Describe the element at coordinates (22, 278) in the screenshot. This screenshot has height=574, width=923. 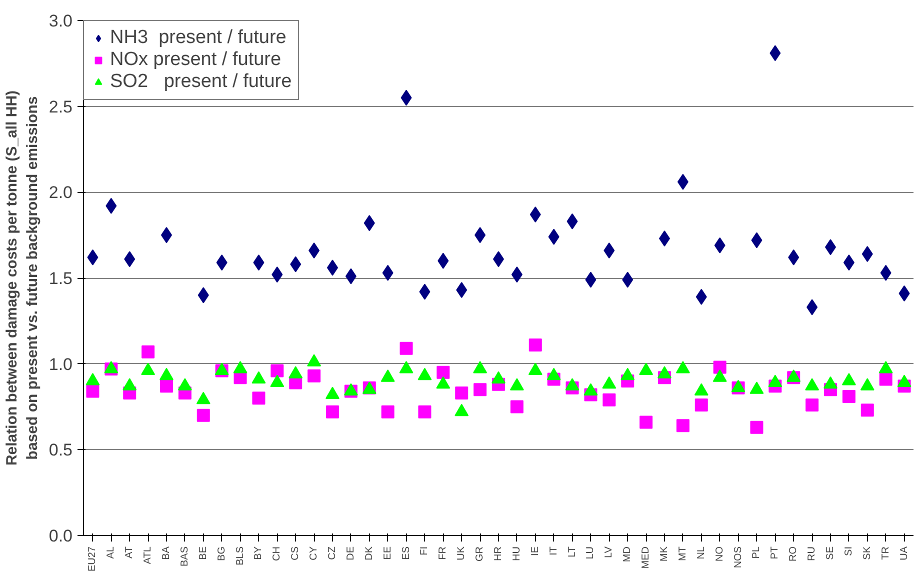
I see `y-axis-title: Relation between damage costs per tonne (S_all HH) based on present vs. future background emissions` at that location.